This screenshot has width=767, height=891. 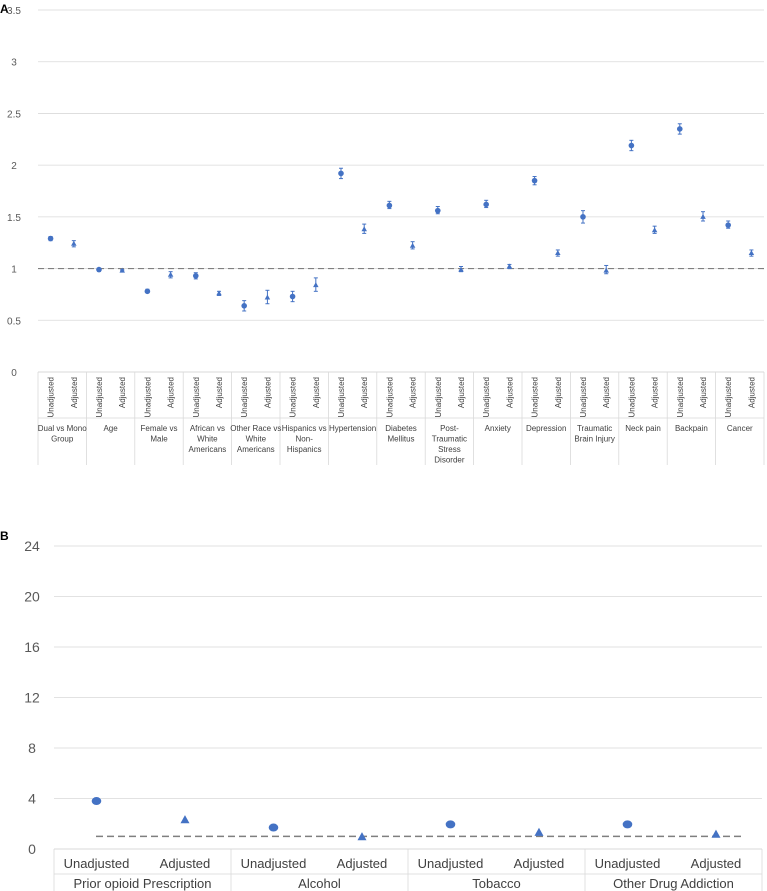 What do you see at coordinates (305, 439) in the screenshot?
I see `x-group-label-a: Non-` at bounding box center [305, 439].